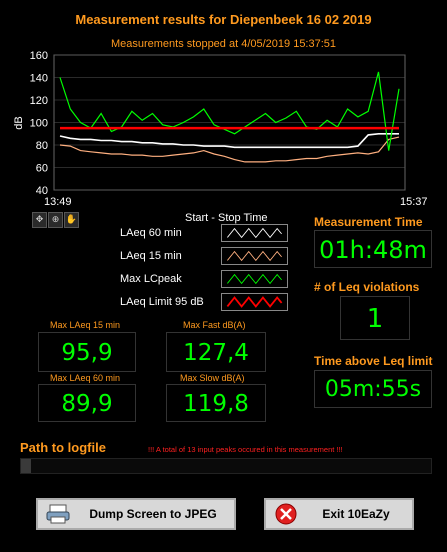 The image size is (447, 552). I want to click on legend-swatch-limit, so click(254, 302).